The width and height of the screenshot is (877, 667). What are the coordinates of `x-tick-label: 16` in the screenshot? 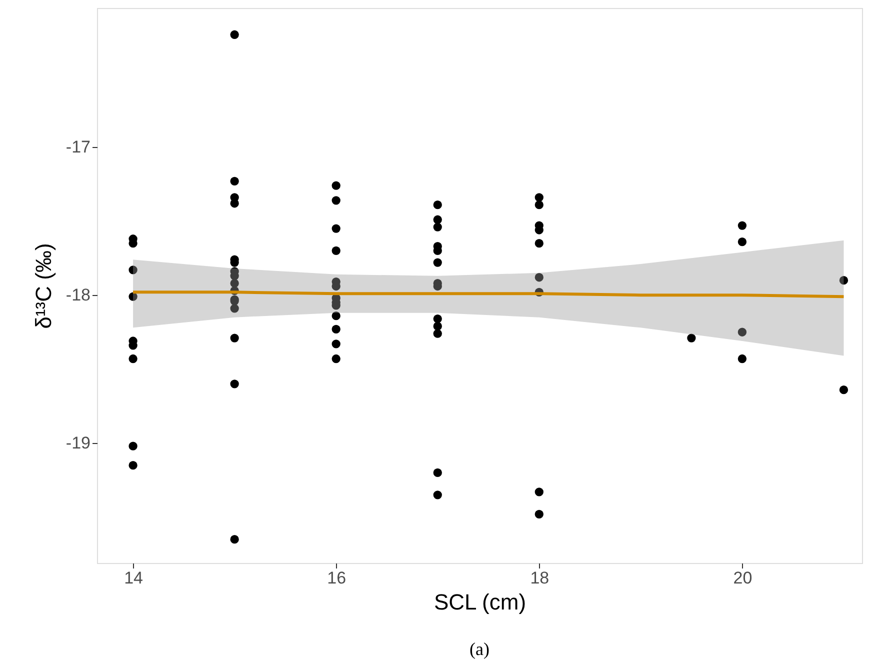 It's located at (336, 578).